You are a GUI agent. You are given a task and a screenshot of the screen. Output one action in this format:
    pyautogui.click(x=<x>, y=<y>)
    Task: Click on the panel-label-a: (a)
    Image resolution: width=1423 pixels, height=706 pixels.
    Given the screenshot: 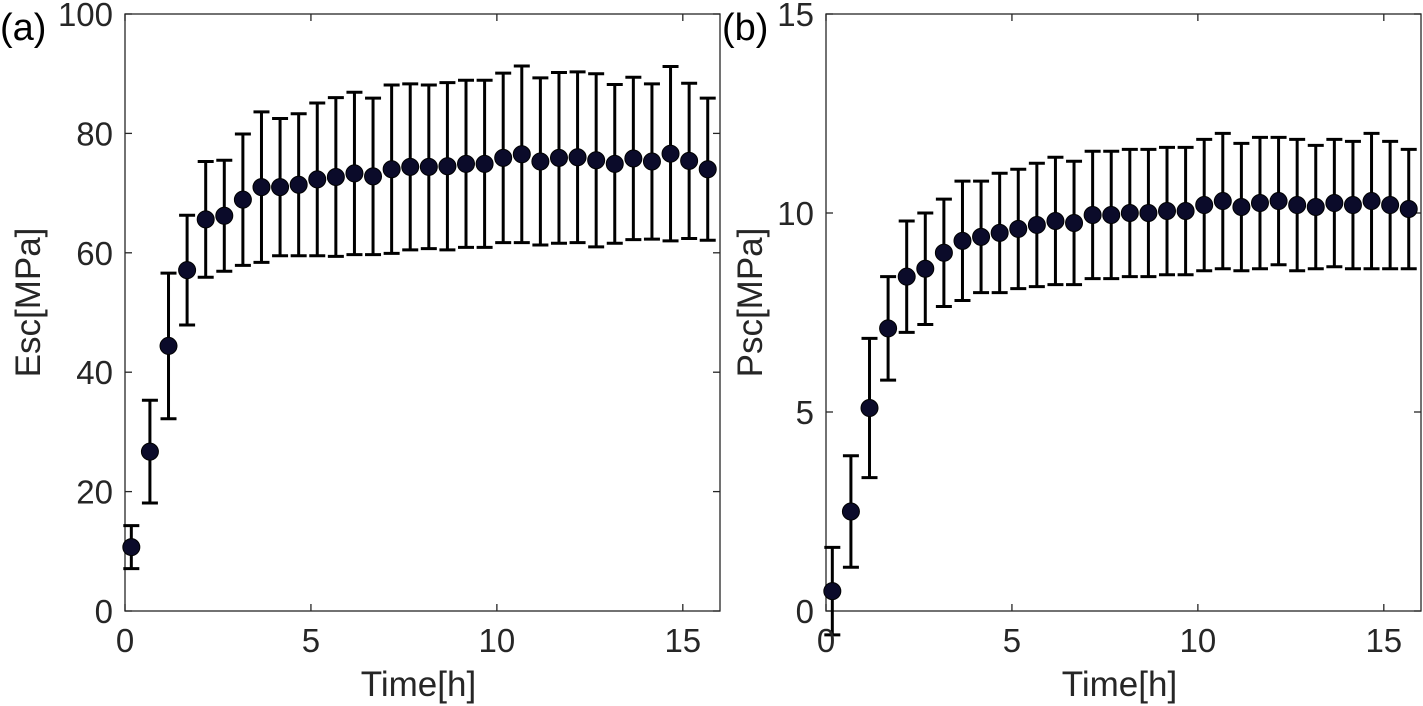 What is the action you would take?
    pyautogui.click(x=23, y=28)
    